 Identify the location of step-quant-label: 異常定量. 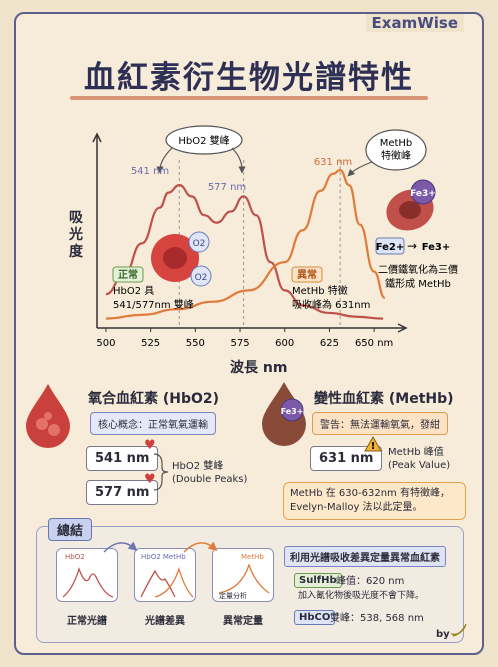
(243, 621).